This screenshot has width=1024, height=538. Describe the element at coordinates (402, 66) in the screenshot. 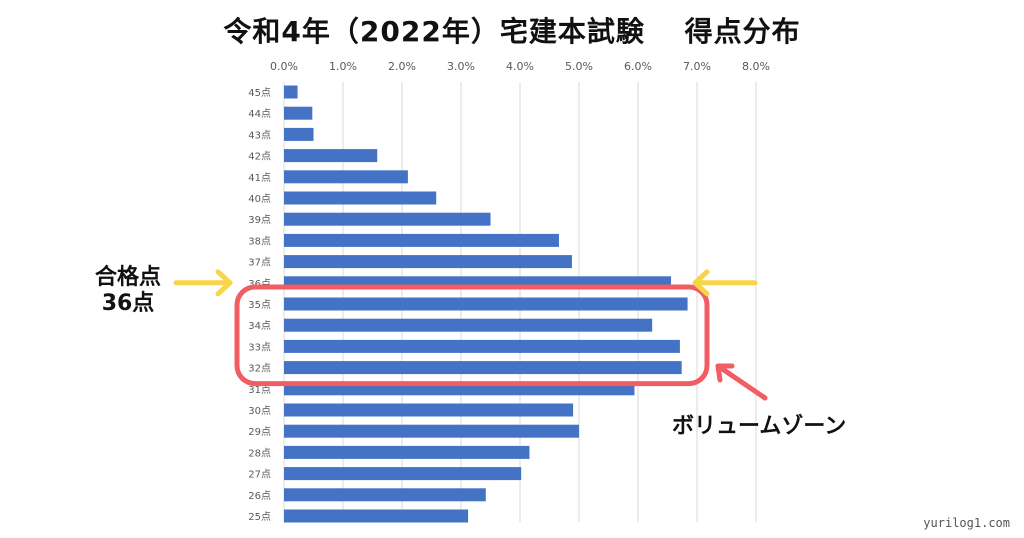

I see `x-tick-label: 2.0%` at that location.